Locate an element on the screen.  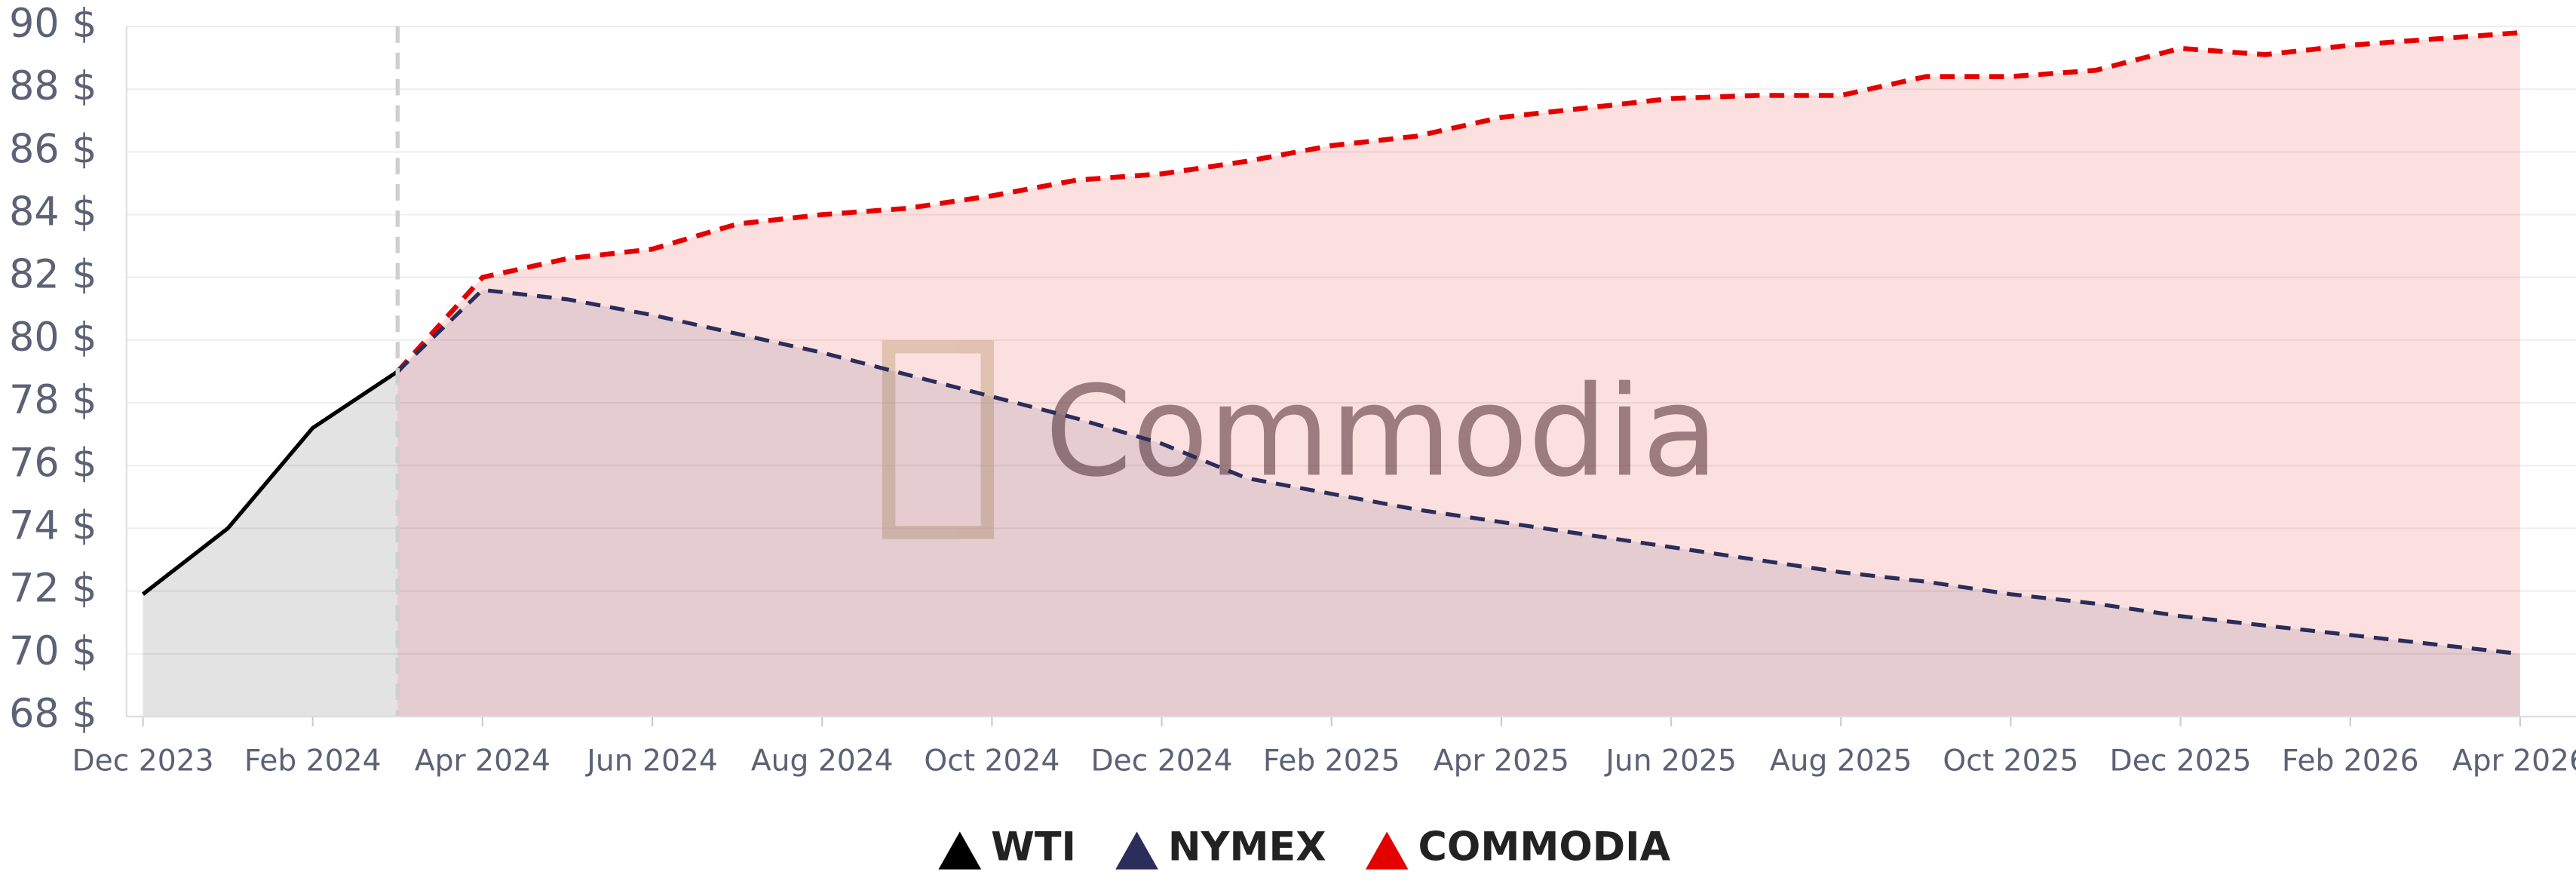
watermark-text: Commodia is located at coordinates (1382, 432).